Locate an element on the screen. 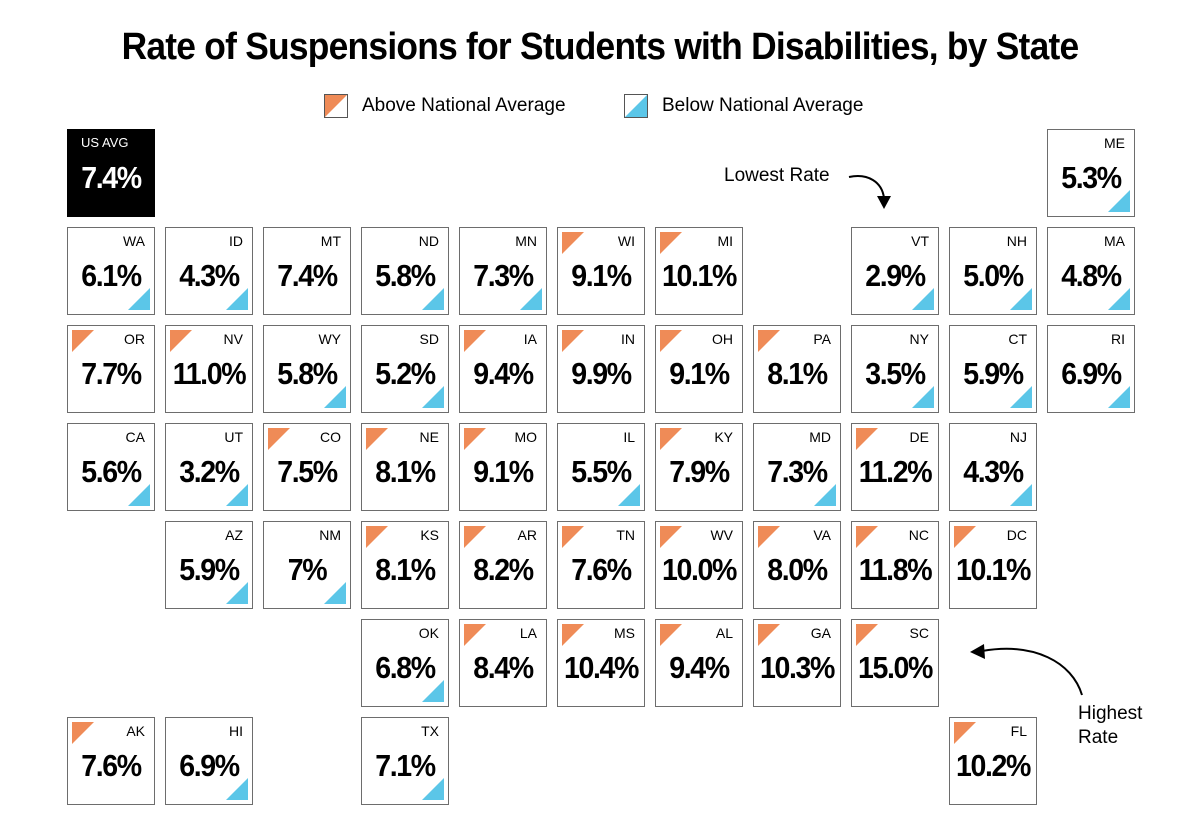 Image resolution: width=1200 pixels, height=822 pixels. state-value: 10.0% is located at coordinates (699, 569).